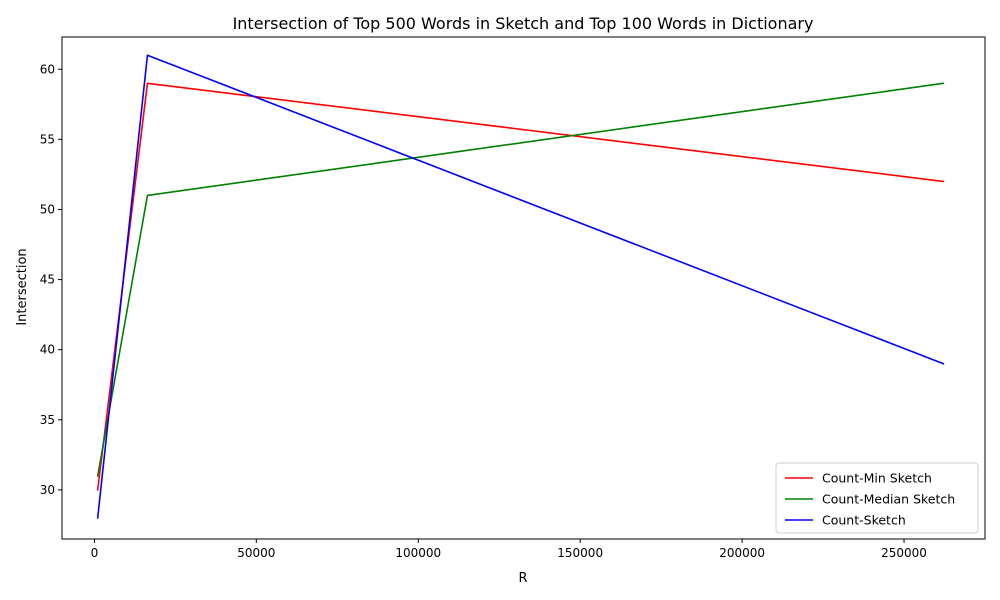  Describe the element at coordinates (47, 280) in the screenshot. I see `y-tick-label: 45` at that location.